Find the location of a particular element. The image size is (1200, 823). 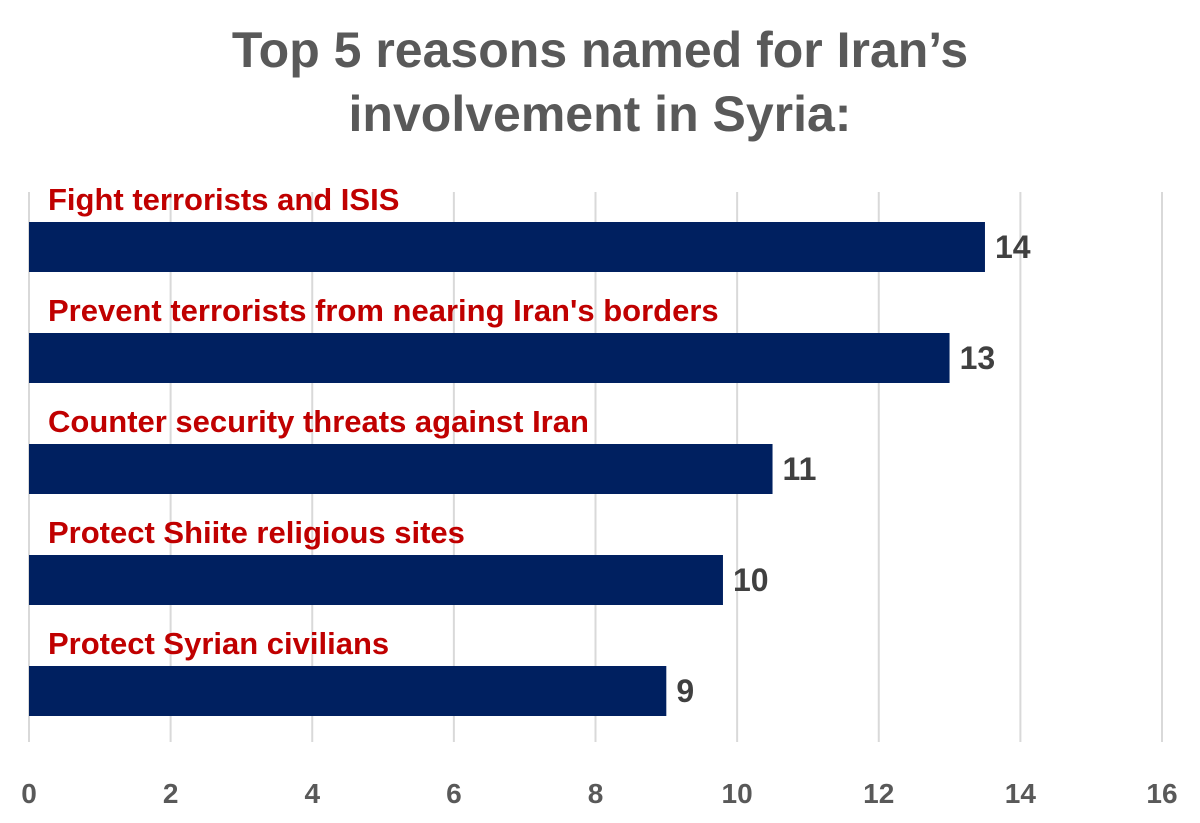

x-tick-label-8: 8 is located at coordinates (596, 793).